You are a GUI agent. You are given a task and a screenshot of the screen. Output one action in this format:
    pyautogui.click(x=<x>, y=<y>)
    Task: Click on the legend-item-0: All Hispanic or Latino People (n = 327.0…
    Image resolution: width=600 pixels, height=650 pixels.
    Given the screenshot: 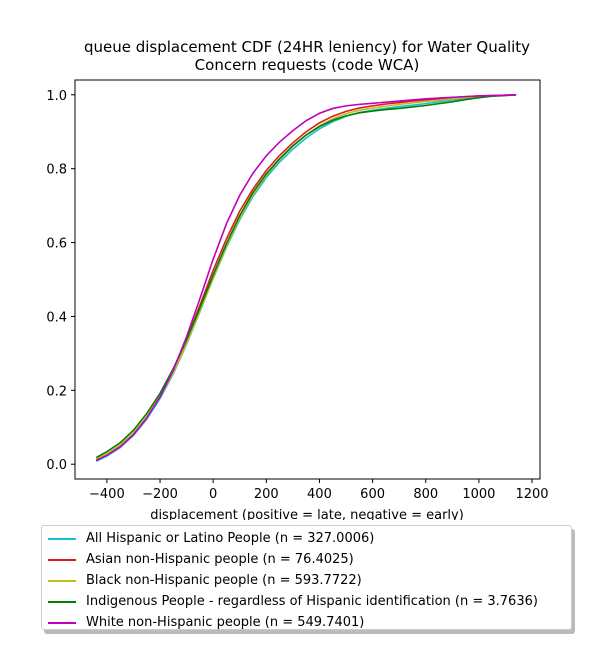 What is the action you would take?
    pyautogui.click(x=306, y=538)
    